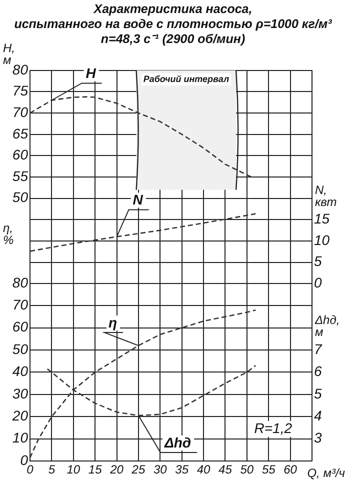  I want to click on x-tick-label: 60, so click(291, 469).